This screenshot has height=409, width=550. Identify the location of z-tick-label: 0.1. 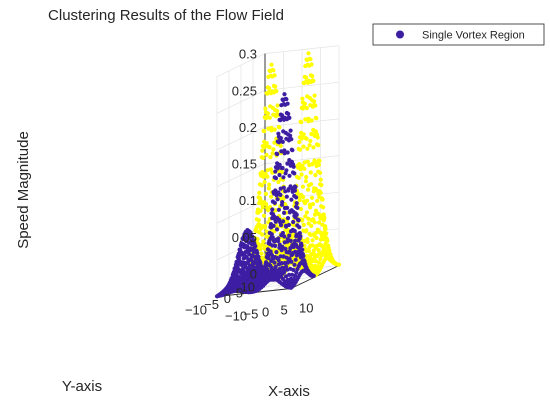
(248, 200).